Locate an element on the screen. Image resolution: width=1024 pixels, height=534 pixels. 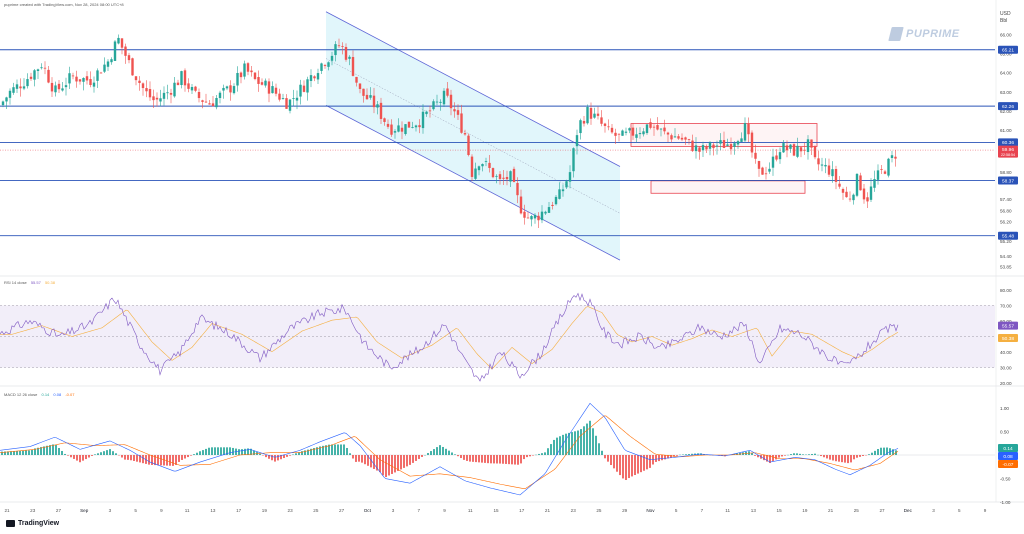
time-axis-day: 27 is located at coordinates (59, 510).